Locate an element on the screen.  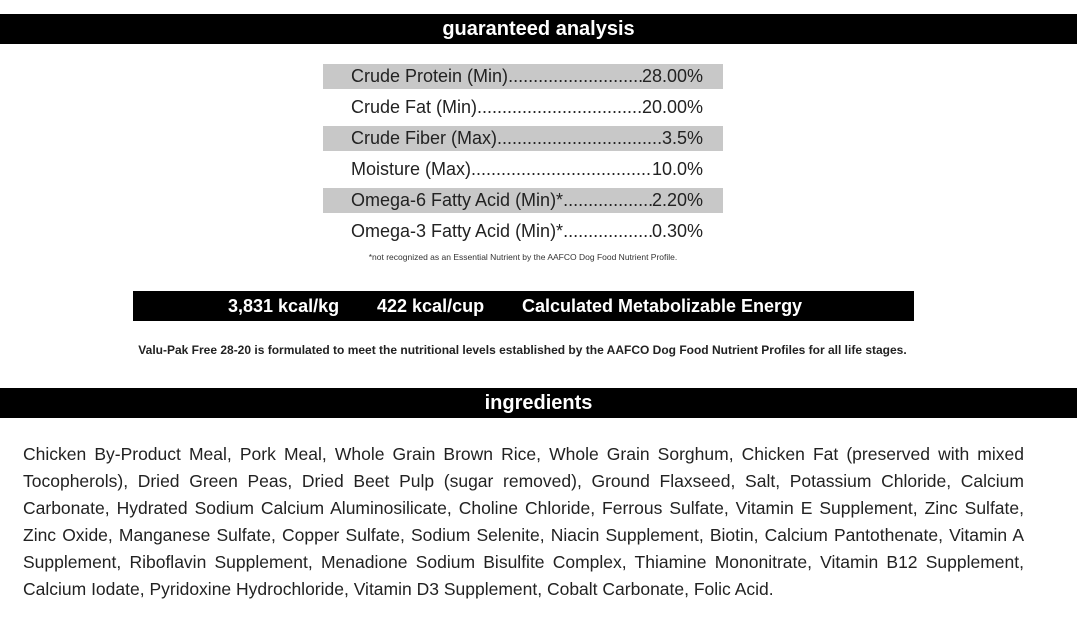
analysis-label: Crude Fiber (Max) is located at coordinates (424, 138).